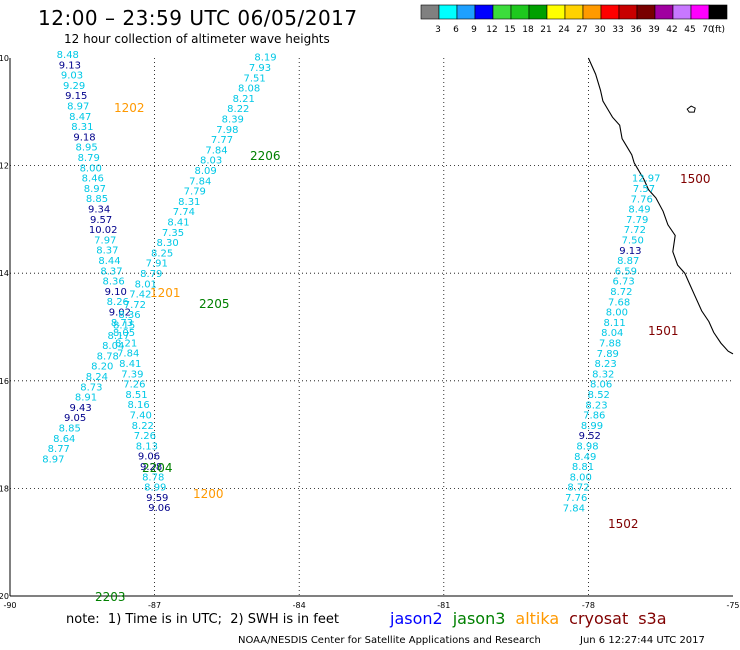 This screenshot has height=650, width=740. What do you see at coordinates (124, 333) in the screenshot?
I see `wave-height-value: 8.05` at bounding box center [124, 333].